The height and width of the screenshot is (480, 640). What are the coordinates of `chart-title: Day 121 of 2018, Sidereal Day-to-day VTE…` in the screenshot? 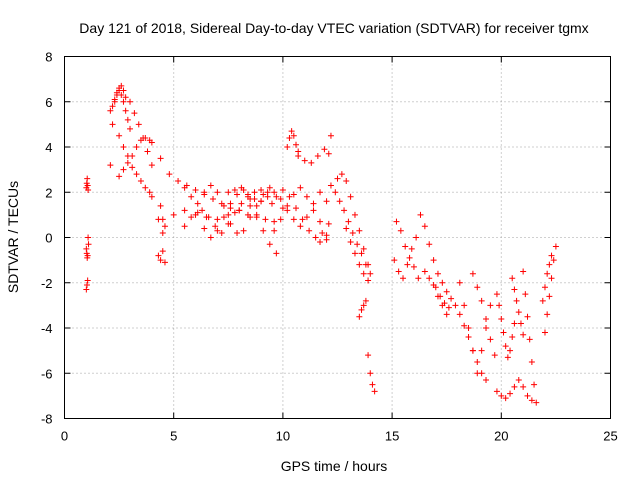 It's located at (333, 28).